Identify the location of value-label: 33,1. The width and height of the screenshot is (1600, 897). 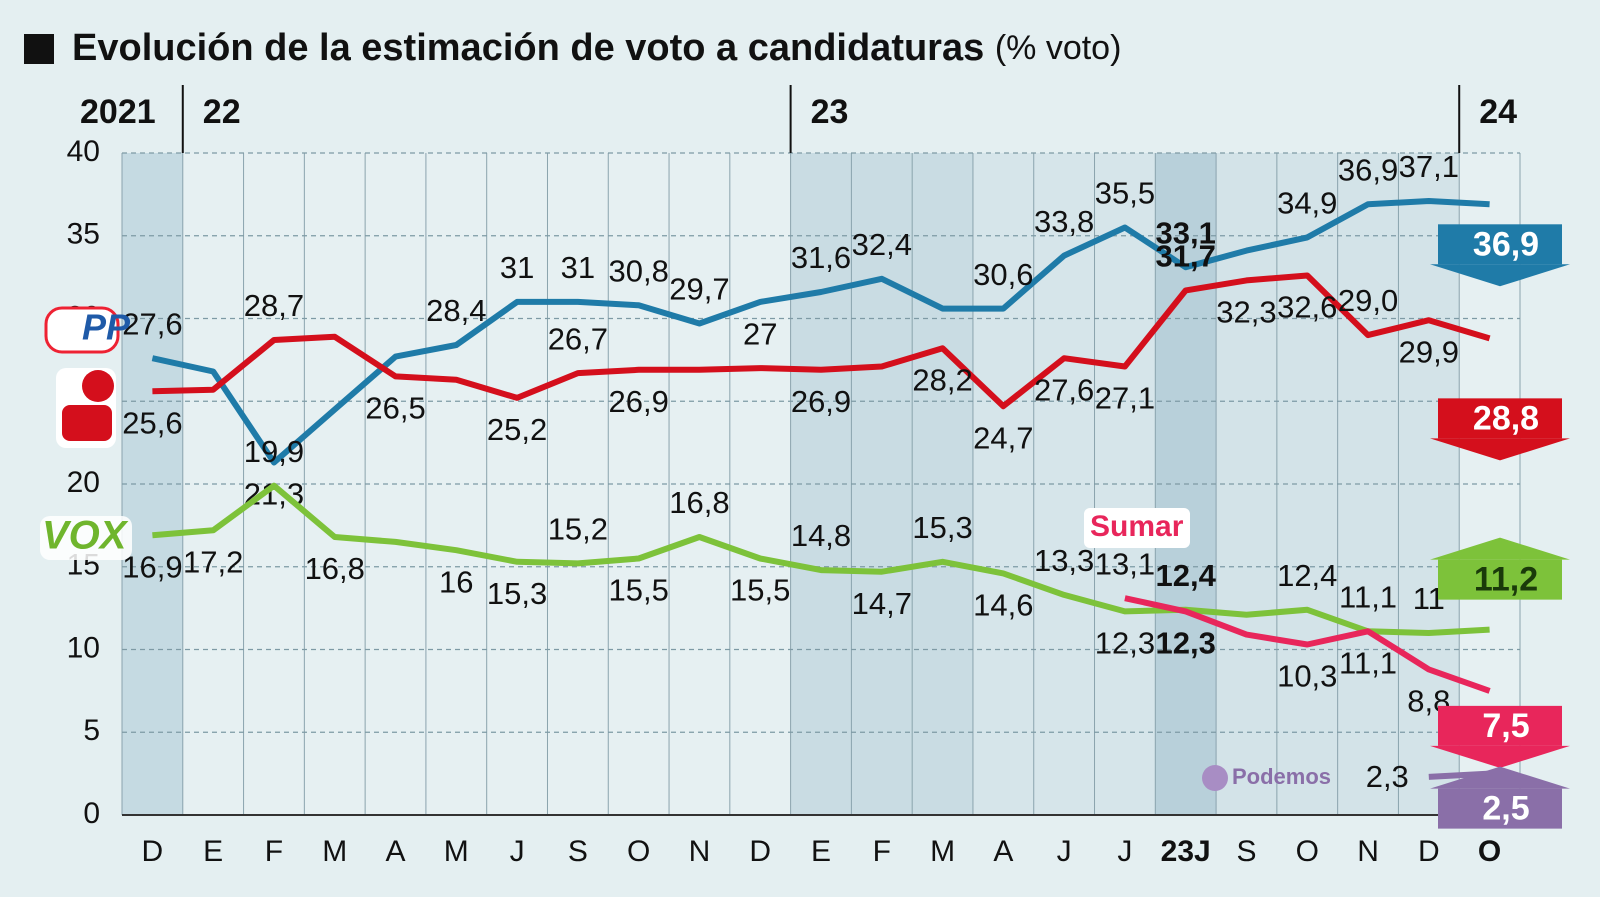
(1186, 232).